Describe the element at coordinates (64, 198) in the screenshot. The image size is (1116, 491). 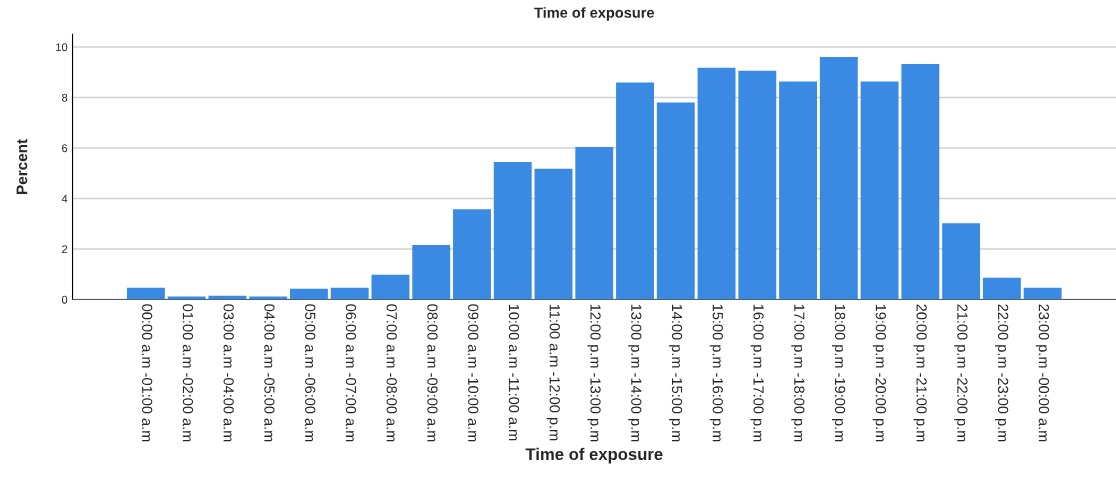
I see `y-tick-label: 4` at that location.